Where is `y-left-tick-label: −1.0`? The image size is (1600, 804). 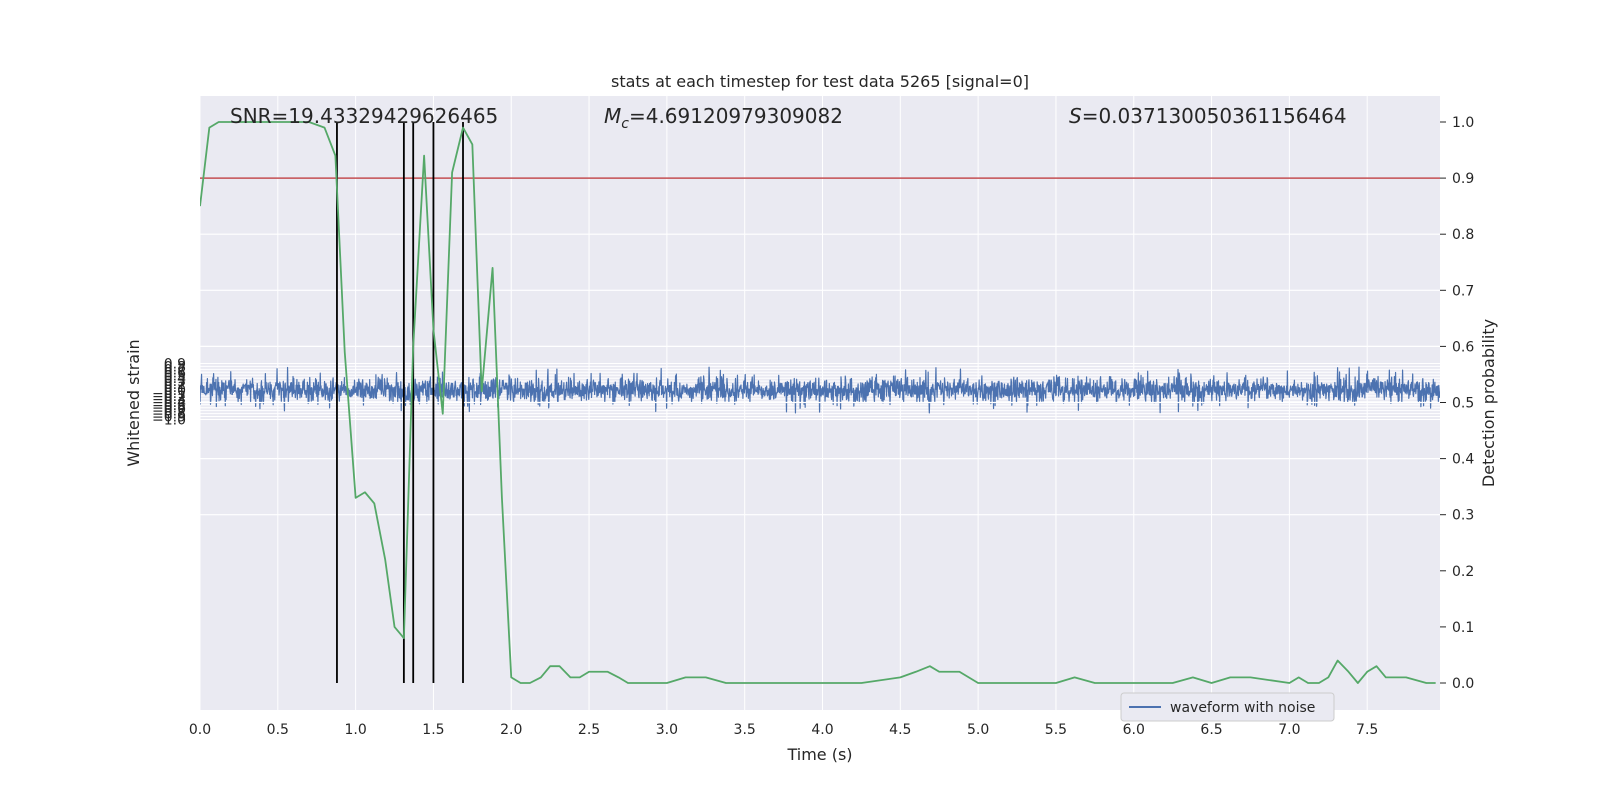
y-left-tick-label: −1.0 is located at coordinates (169, 421).